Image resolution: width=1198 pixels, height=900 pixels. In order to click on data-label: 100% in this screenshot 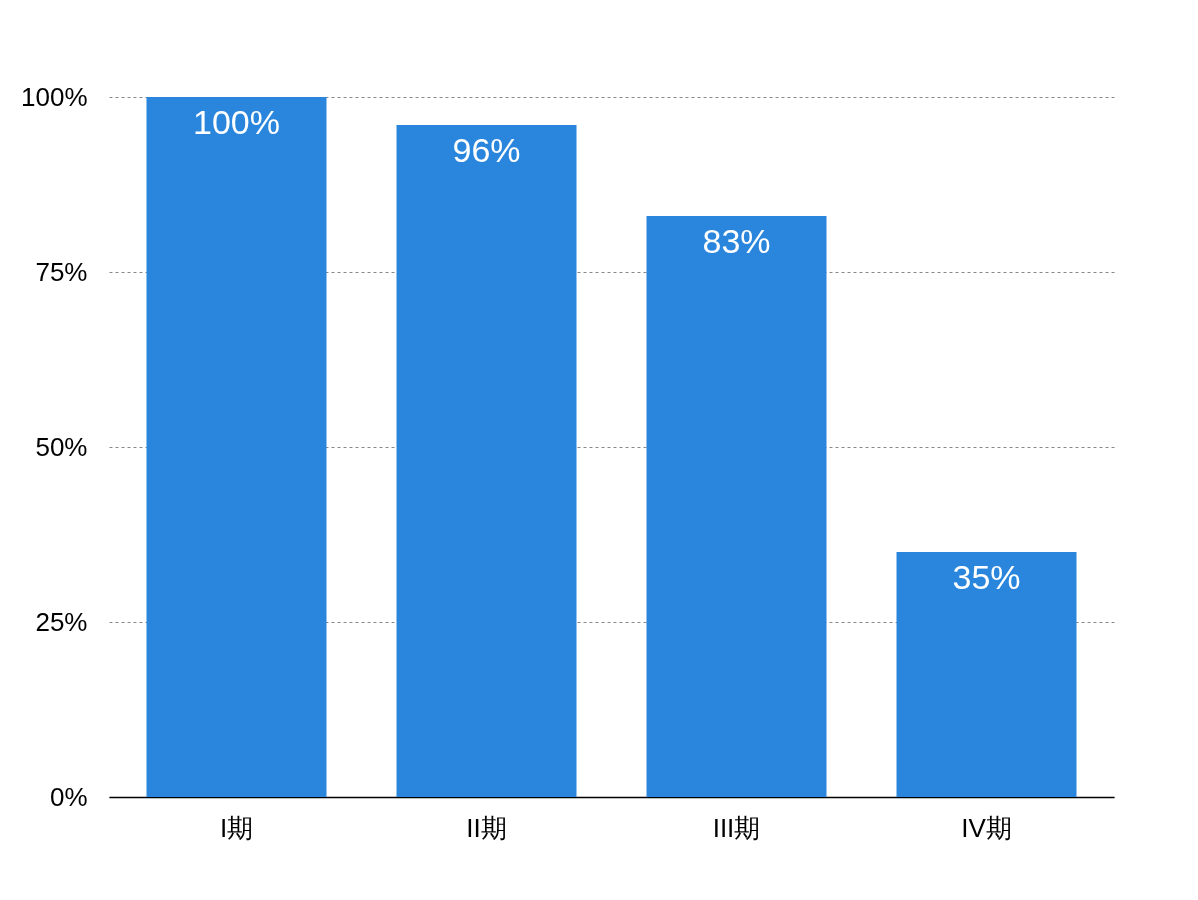, I will do `click(236, 122)`.